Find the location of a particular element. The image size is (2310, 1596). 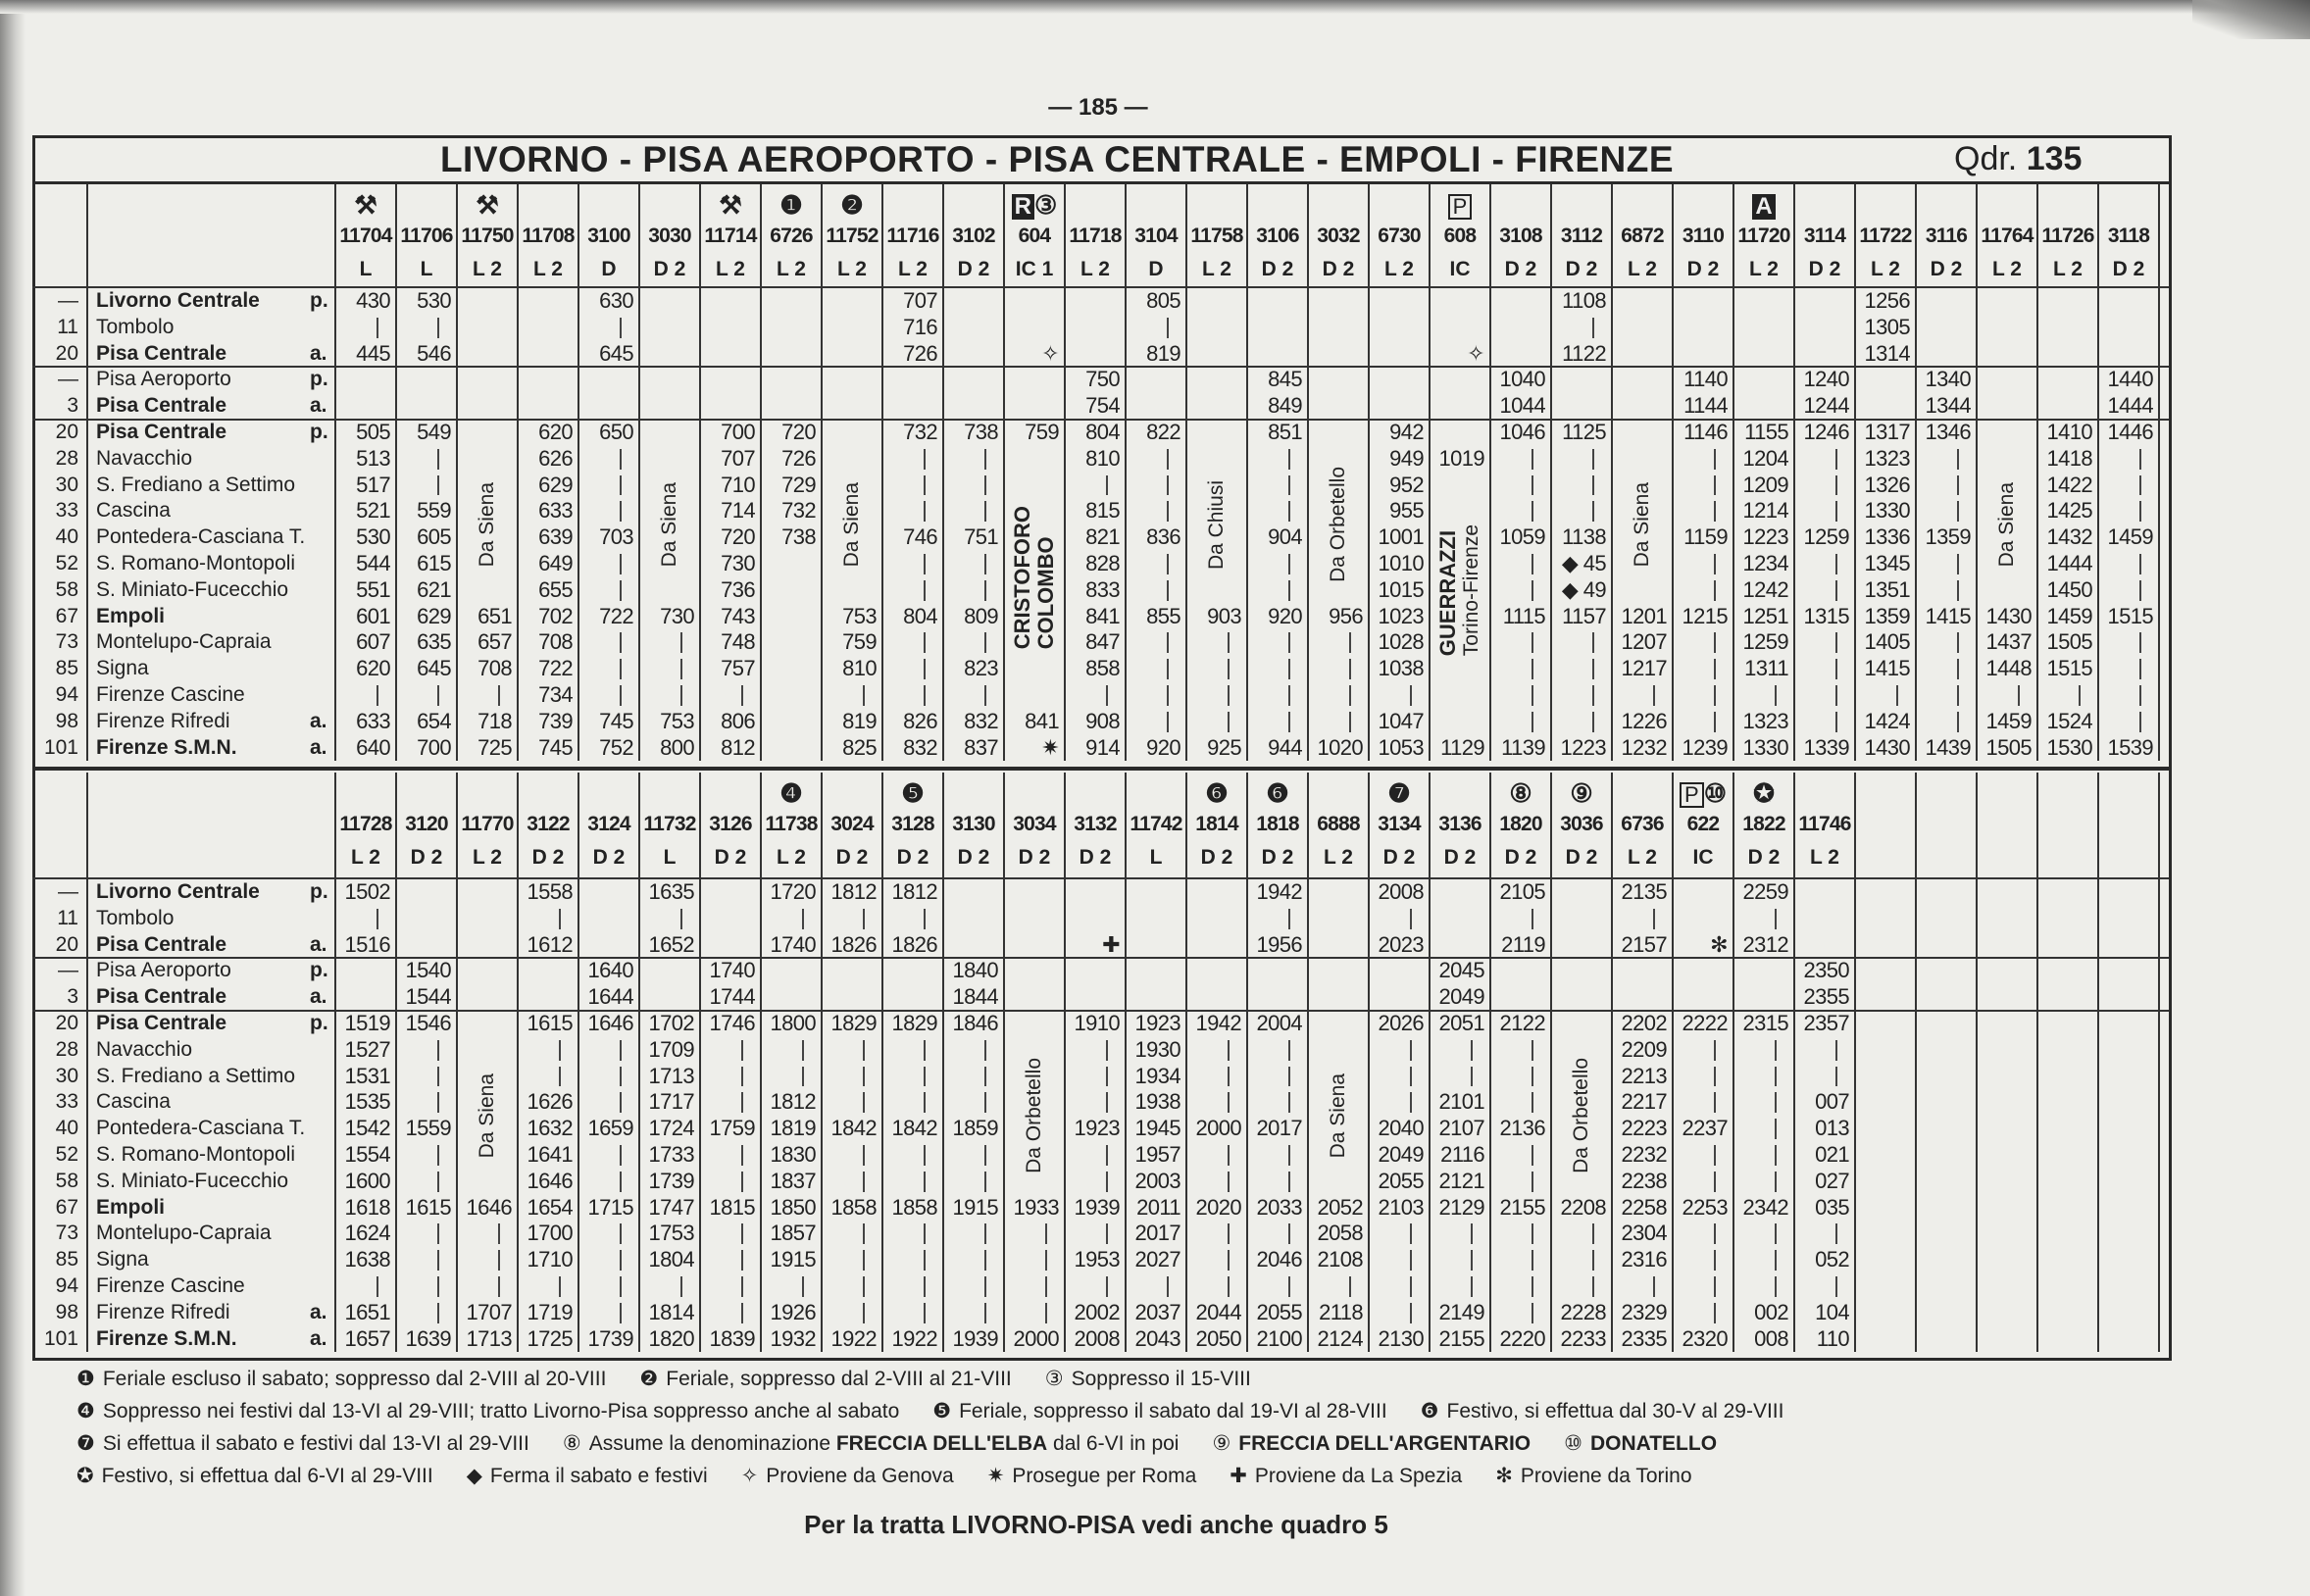

time-cell: 1915 is located at coordinates (793, 1259).